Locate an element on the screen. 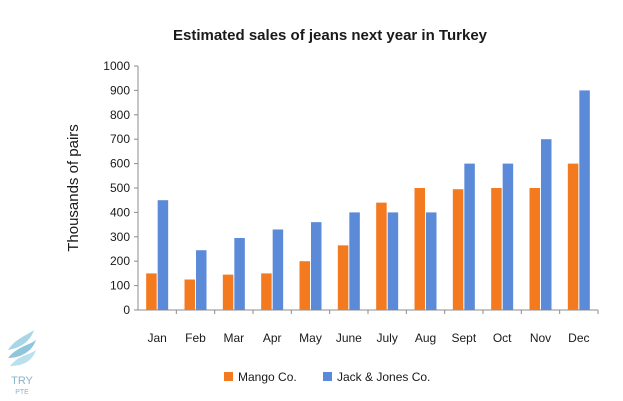  watermark: TRY PTE is located at coordinates (22, 363).